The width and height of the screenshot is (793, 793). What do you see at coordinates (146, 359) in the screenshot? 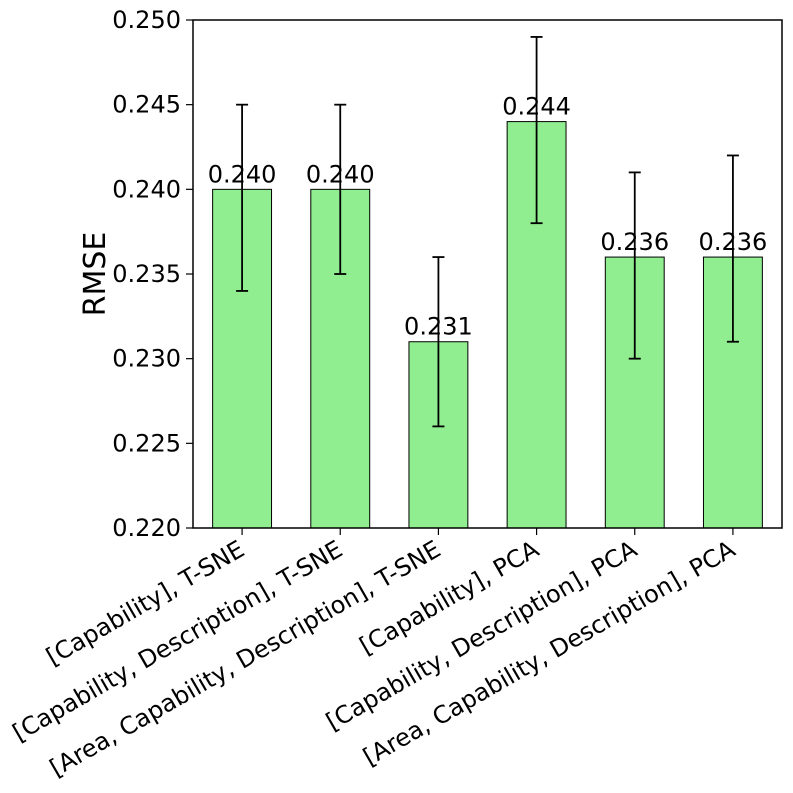
I see `y-tick-label: 0.230` at bounding box center [146, 359].